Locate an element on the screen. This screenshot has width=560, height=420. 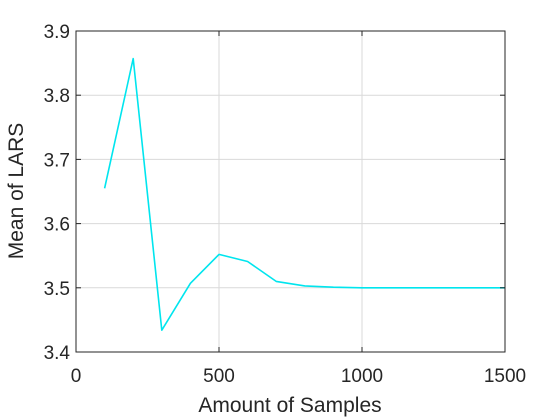
x-tick-label: 500 is located at coordinates (219, 376).